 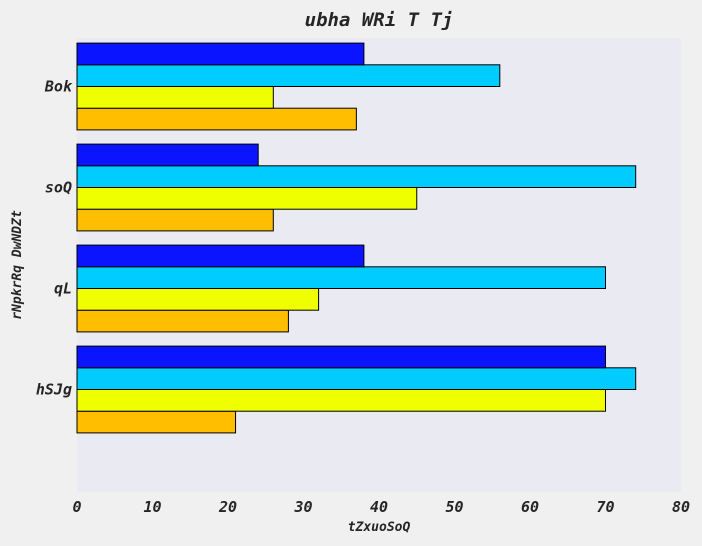 I want to click on x-tick-label: 50, so click(x=454, y=507).